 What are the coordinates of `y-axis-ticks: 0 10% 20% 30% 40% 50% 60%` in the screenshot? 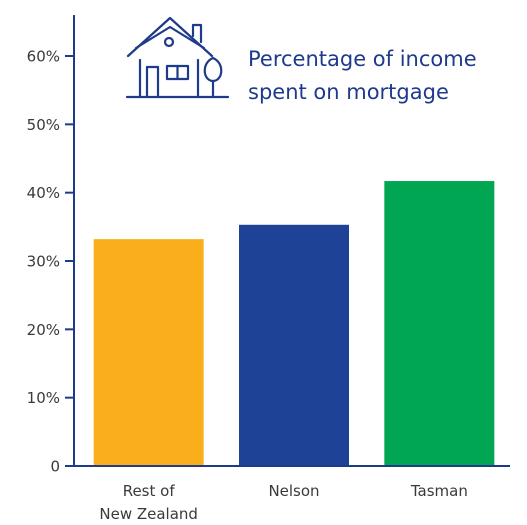 It's located at (50, 262).